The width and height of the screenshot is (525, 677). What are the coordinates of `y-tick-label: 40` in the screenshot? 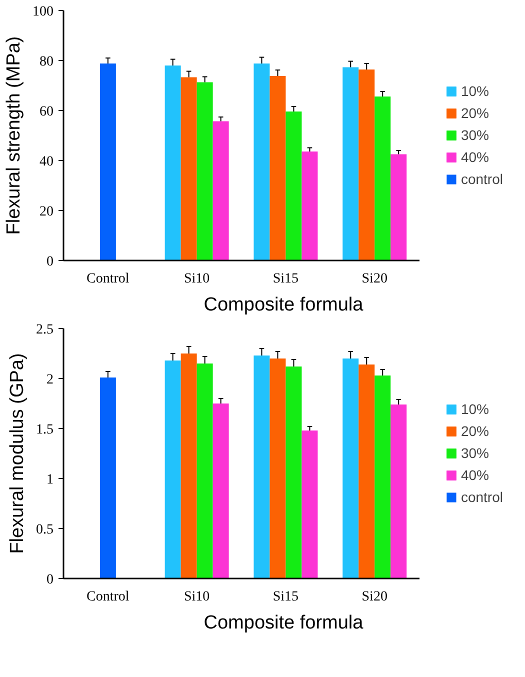 It's located at (47, 162).